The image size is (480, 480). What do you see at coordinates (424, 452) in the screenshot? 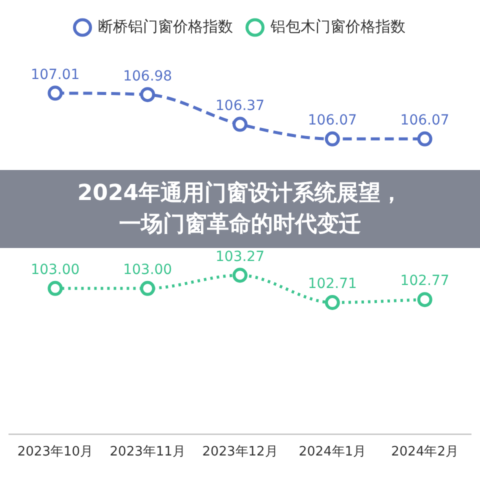
I see `x-tick-label: 2024年2月` at bounding box center [424, 452].